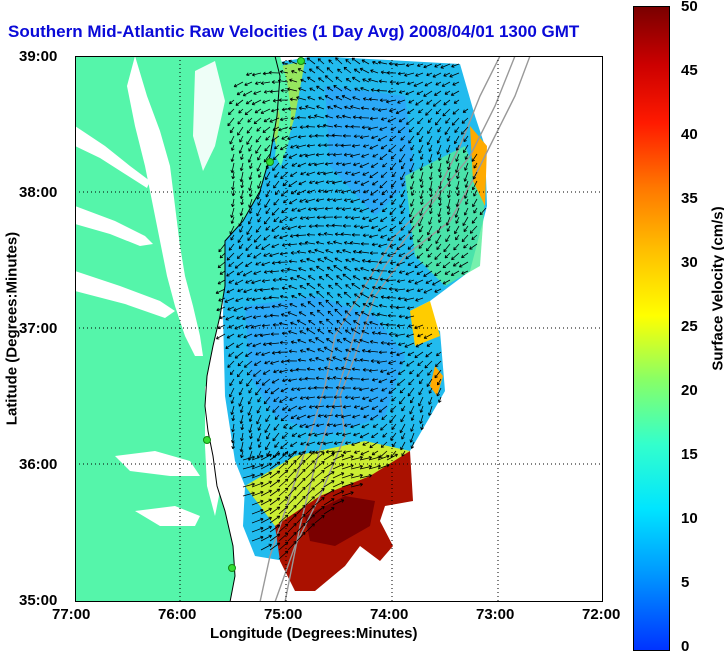 The image size is (724, 659). What do you see at coordinates (689, 198) in the screenshot?
I see `colorbar-tick-label: 35` at bounding box center [689, 198].